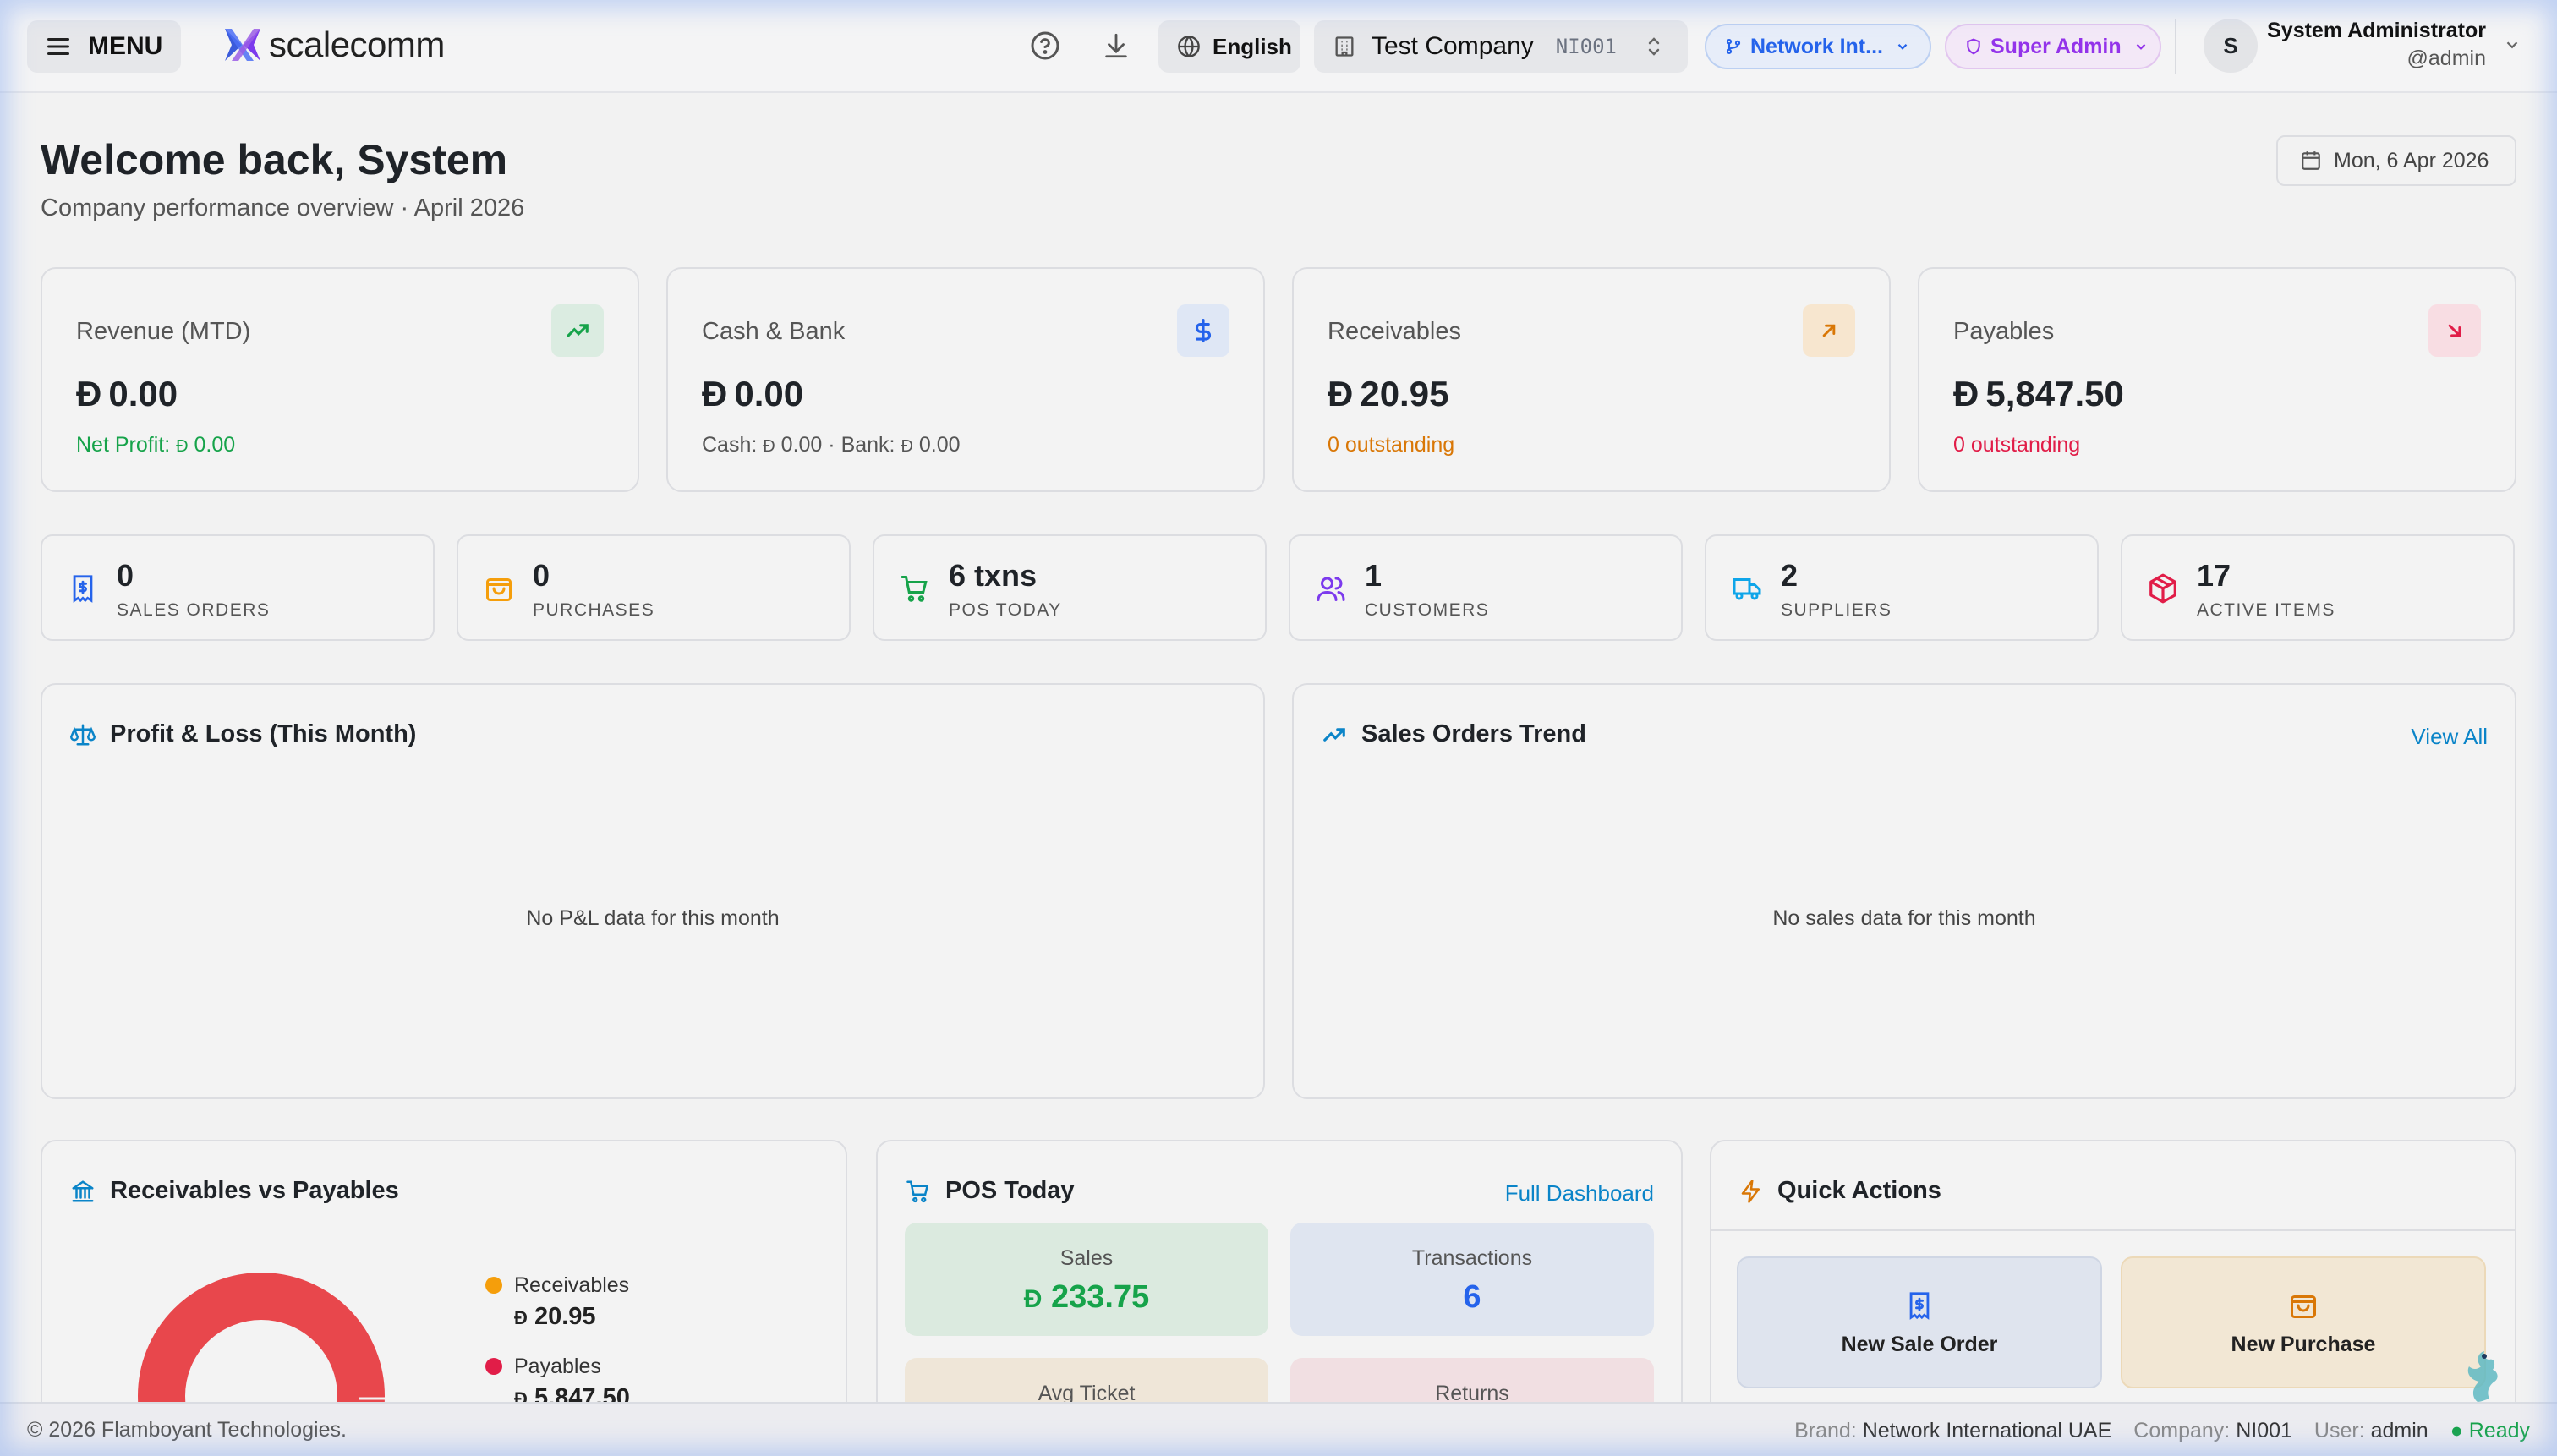 The height and width of the screenshot is (1456, 2557). I want to click on kpi-title: Receivables, so click(1394, 331).